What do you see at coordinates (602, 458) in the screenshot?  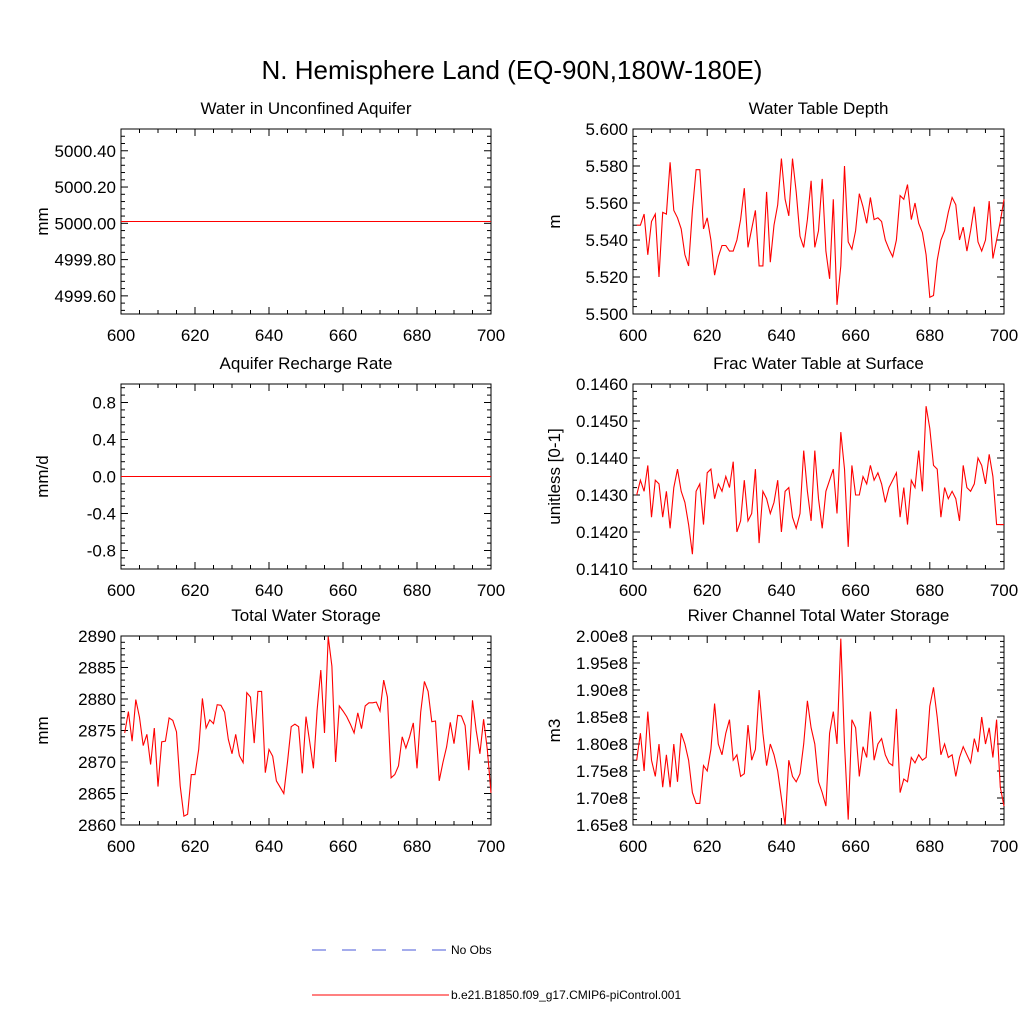 I see `y-tick-label: 0.1440` at bounding box center [602, 458].